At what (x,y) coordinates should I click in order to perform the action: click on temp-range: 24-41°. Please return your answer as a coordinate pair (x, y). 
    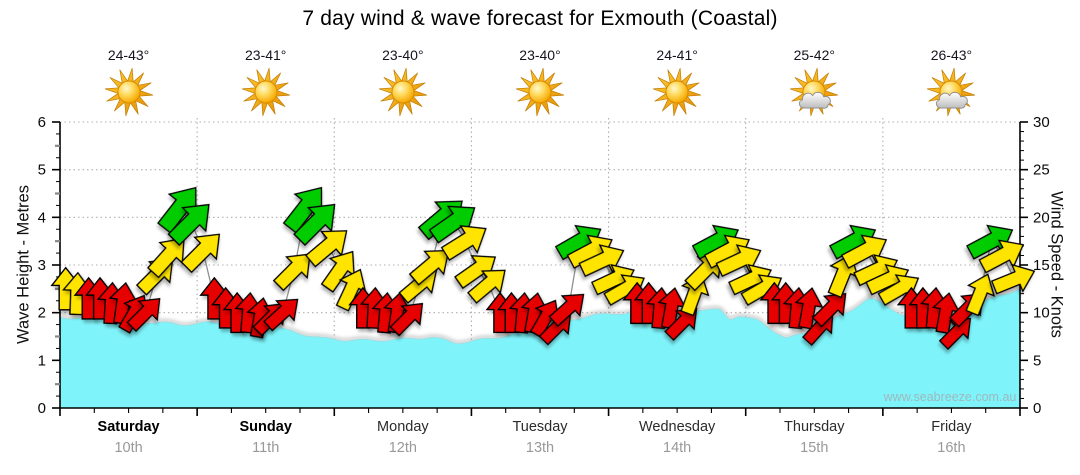
    Looking at the image, I should click on (677, 55).